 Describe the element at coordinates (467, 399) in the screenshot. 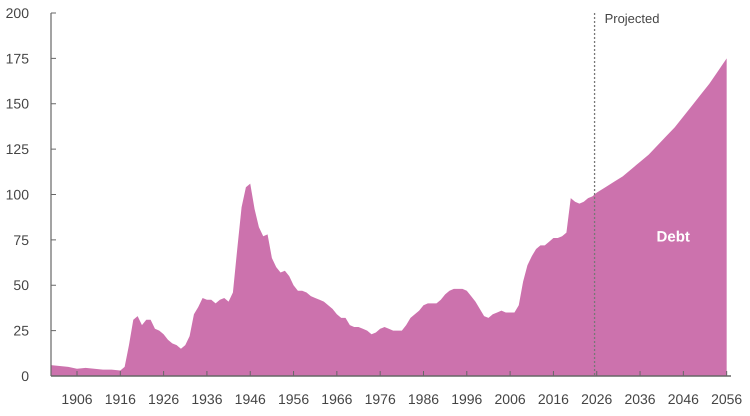

I see `x-tick-label: 1996` at that location.